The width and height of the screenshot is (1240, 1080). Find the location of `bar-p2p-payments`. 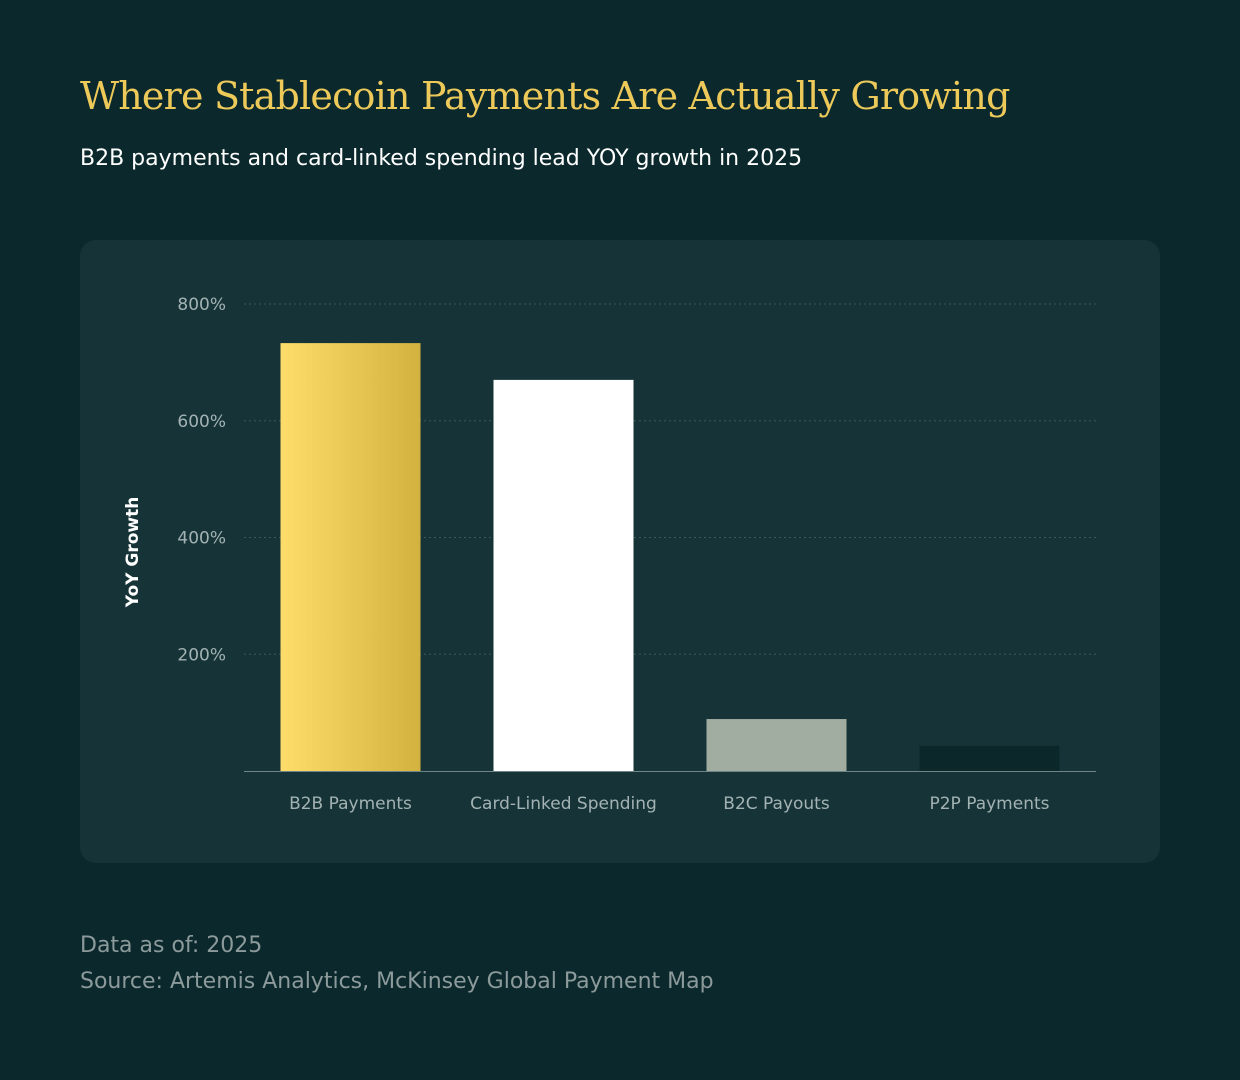

bar-p2p-payments is located at coordinates (989, 758).